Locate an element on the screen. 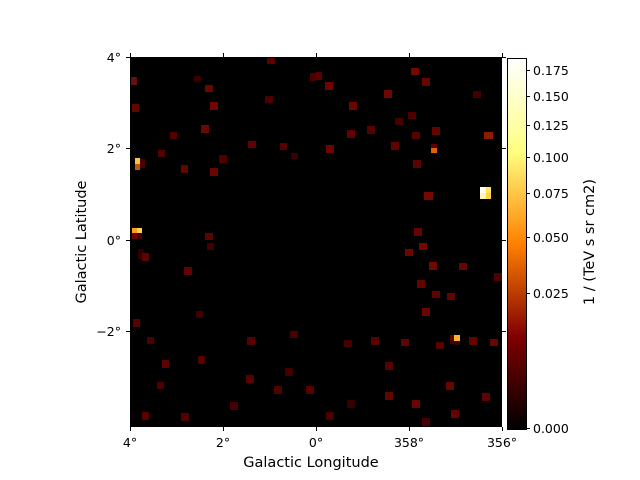 The image size is (640, 480). colorbar-tick-label: 0.125 is located at coordinates (551, 125).